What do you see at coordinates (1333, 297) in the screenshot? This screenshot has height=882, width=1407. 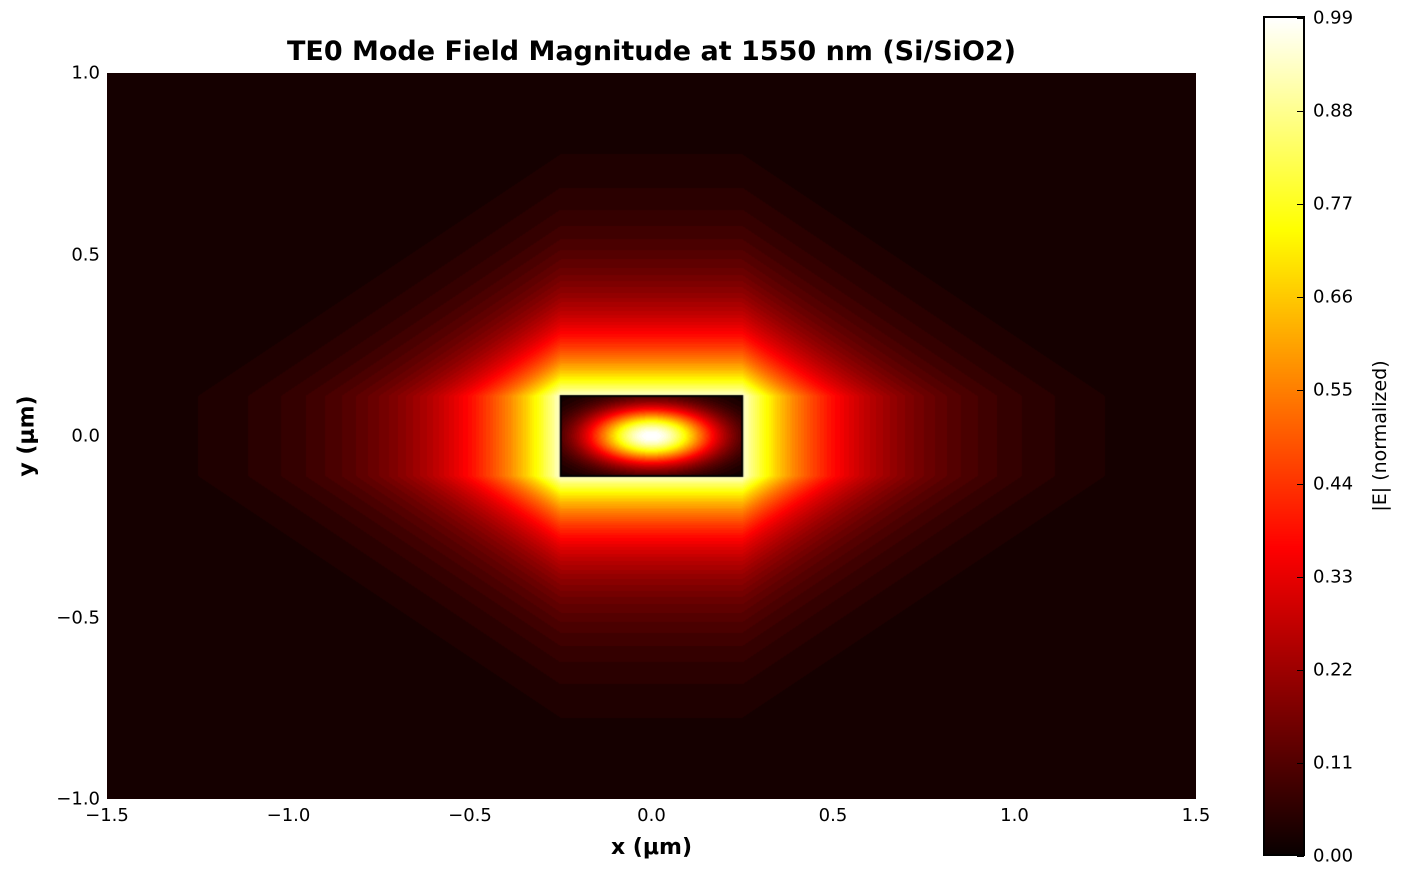 I see `colorbar-tick-label: 0.66` at bounding box center [1333, 297].